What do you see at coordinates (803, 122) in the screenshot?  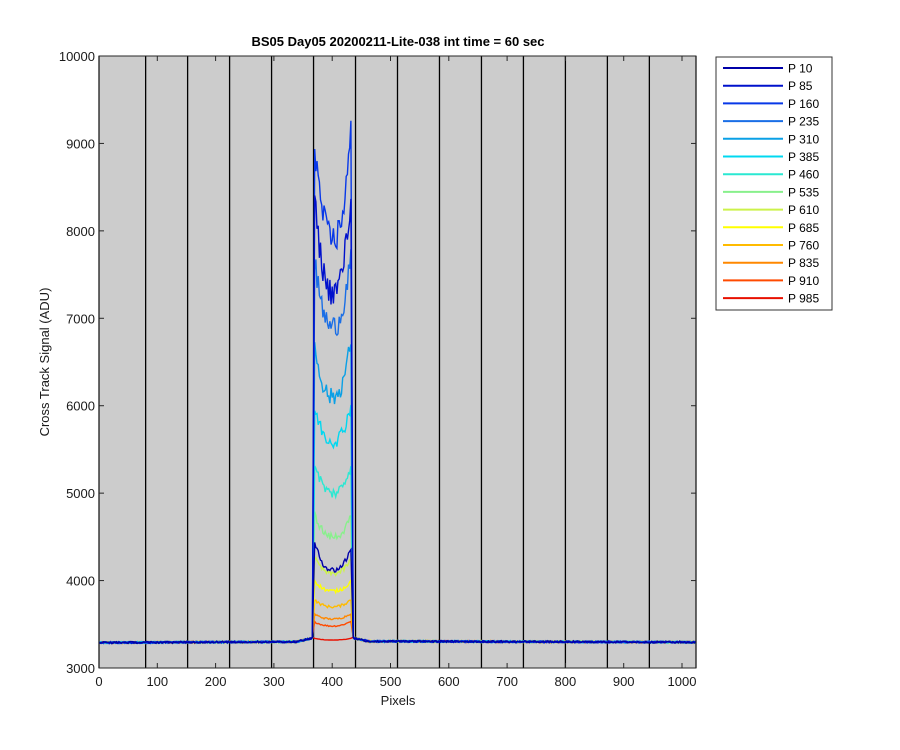 I see `legend-label-3: P 235` at bounding box center [803, 122].